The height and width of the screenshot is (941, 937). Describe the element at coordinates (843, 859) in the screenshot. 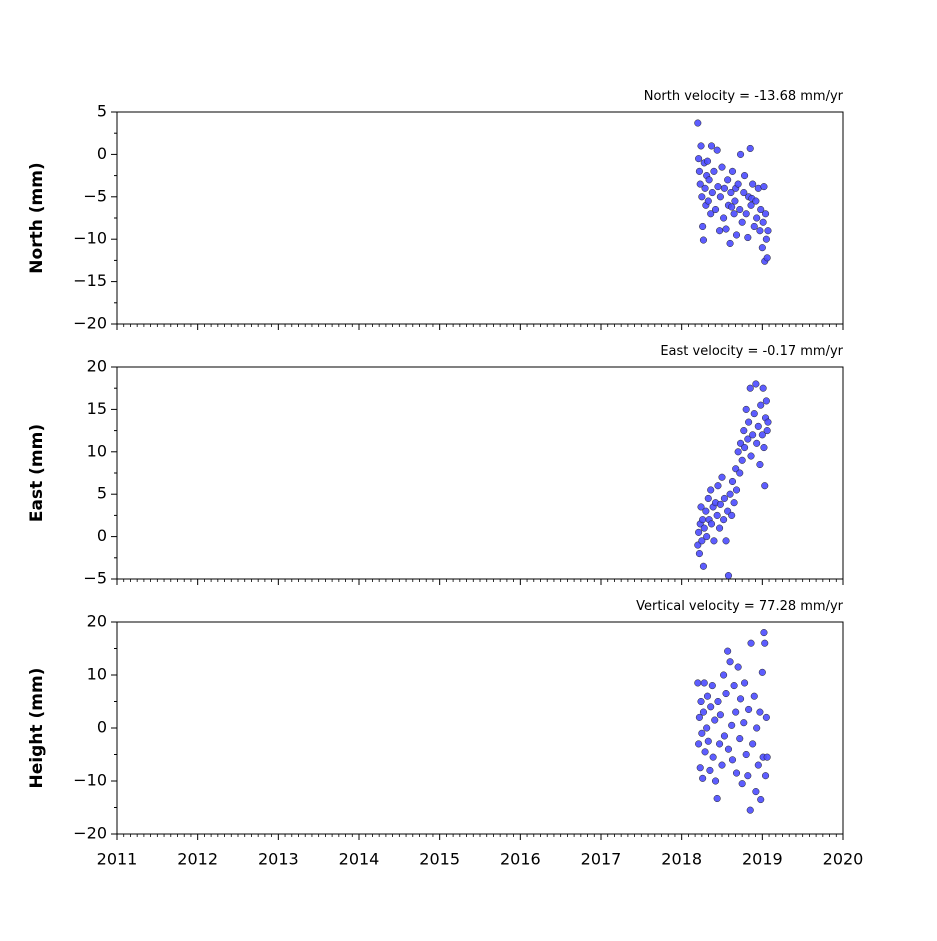

I see `x-tick-label: 2020` at that location.